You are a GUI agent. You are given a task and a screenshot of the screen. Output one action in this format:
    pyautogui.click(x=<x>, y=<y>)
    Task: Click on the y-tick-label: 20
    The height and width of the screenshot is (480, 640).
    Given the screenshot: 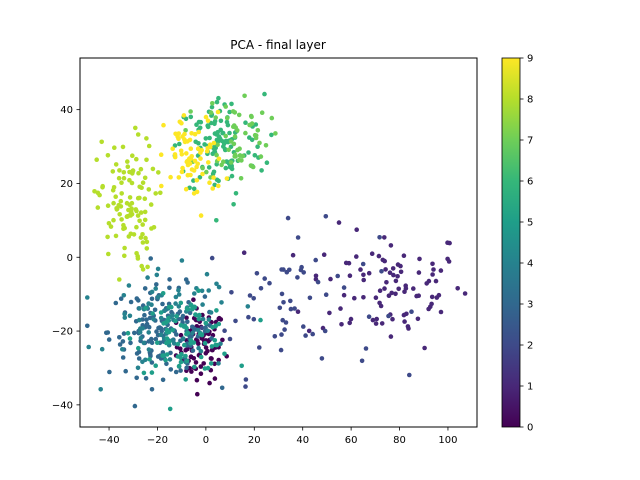 What is the action you would take?
    pyautogui.click(x=66, y=184)
    